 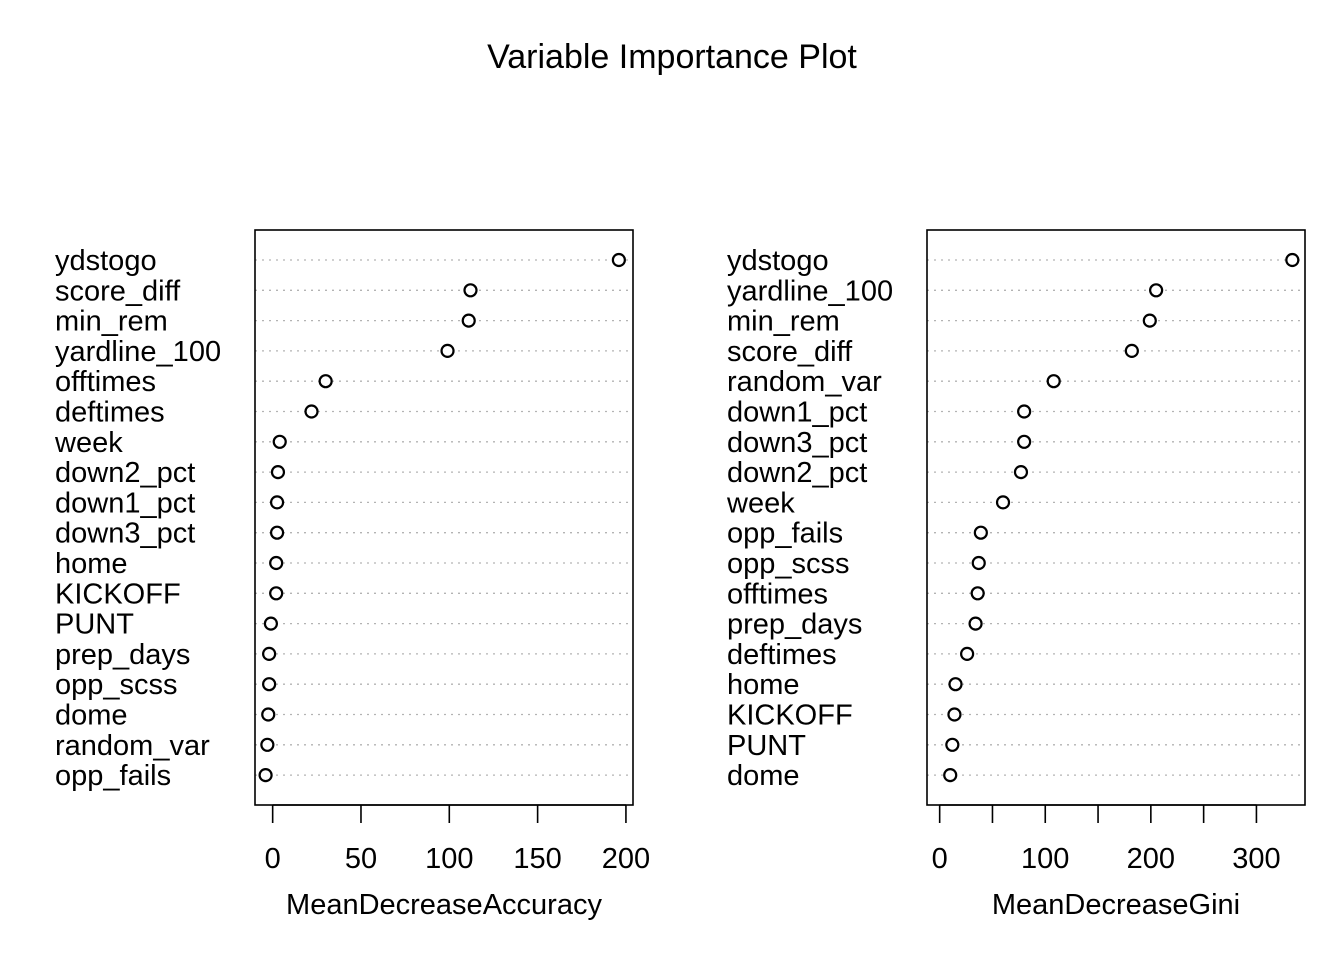 What do you see at coordinates (444, 905) in the screenshot?
I see `x-axis-title: MeanDecreaseAccuracy` at bounding box center [444, 905].